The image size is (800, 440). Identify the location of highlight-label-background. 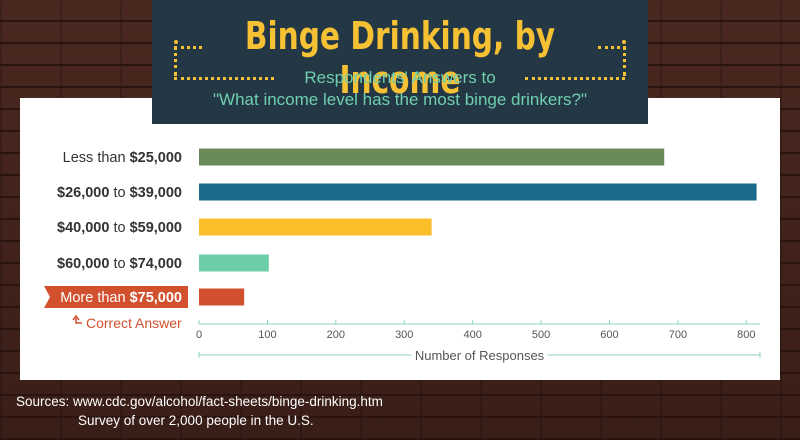
(116, 297).